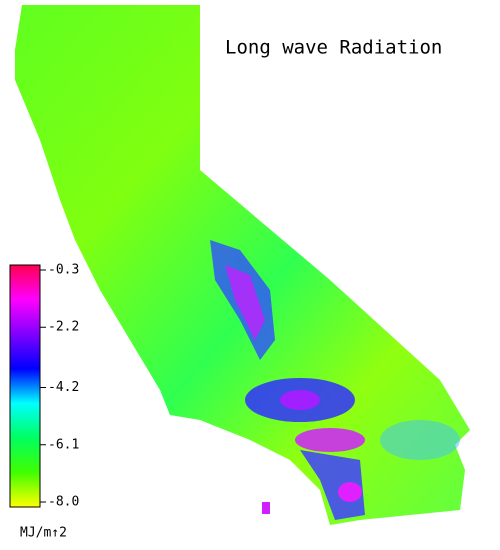 This screenshot has height=550, width=500. I want to click on colorbar-tick-label: -2.2, so click(63, 327).